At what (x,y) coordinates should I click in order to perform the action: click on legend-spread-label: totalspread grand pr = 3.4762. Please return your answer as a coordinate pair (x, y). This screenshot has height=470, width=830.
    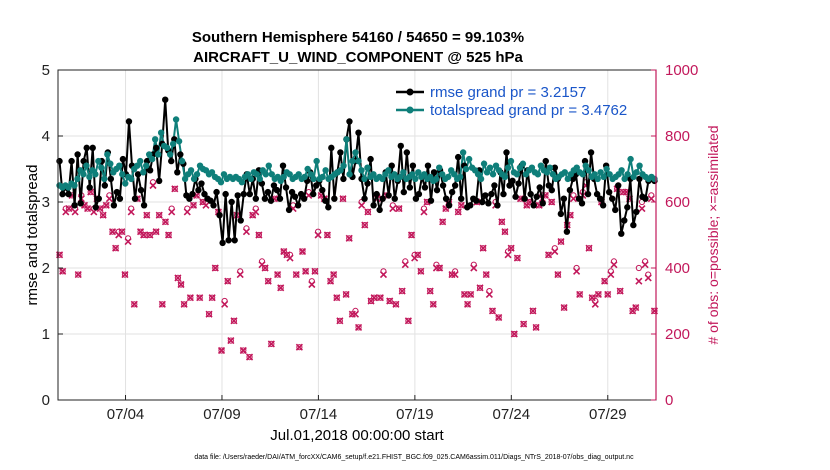
    Looking at the image, I should click on (528, 110).